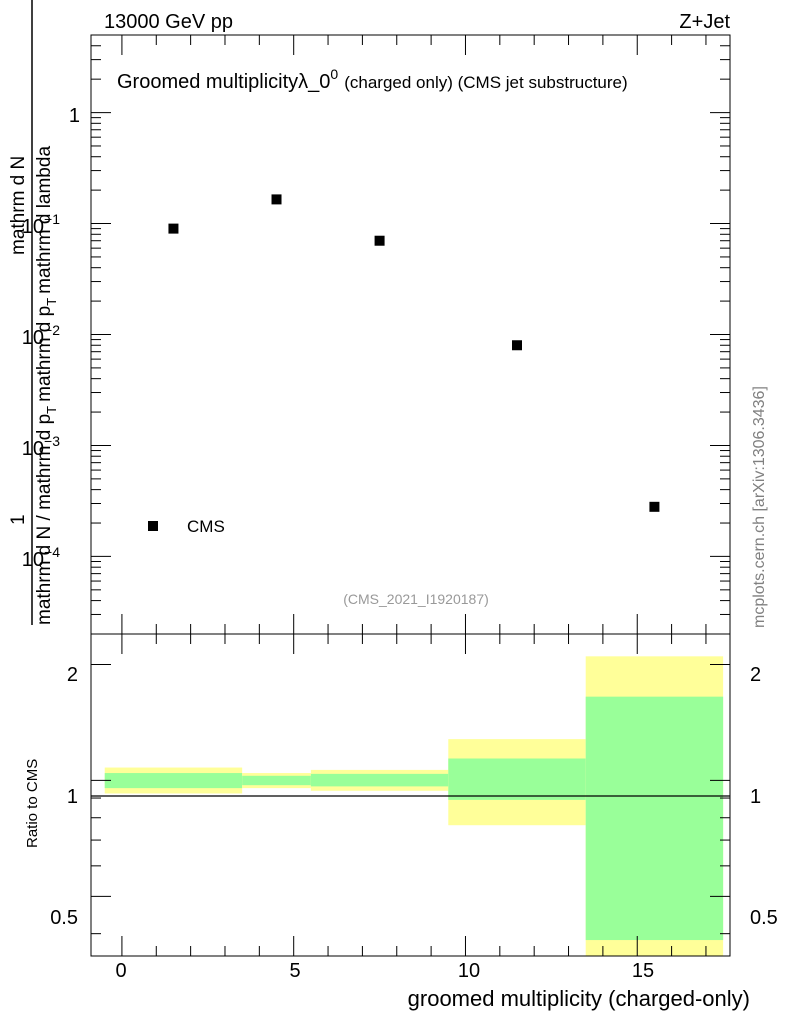 The width and height of the screenshot is (786, 1024). I want to click on main-ytick-labels: 1 10⁻¹ 10⁻² 10⁻³ 10⁻⁴, so click(51, 338).